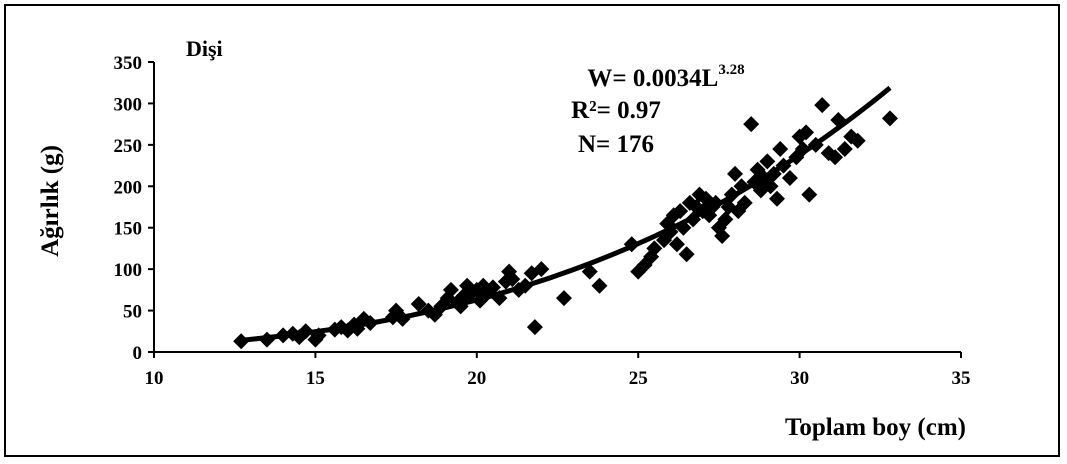 The image size is (1067, 464). Describe the element at coordinates (128, 63) in the screenshot. I see `y-tick-label: 350` at that location.